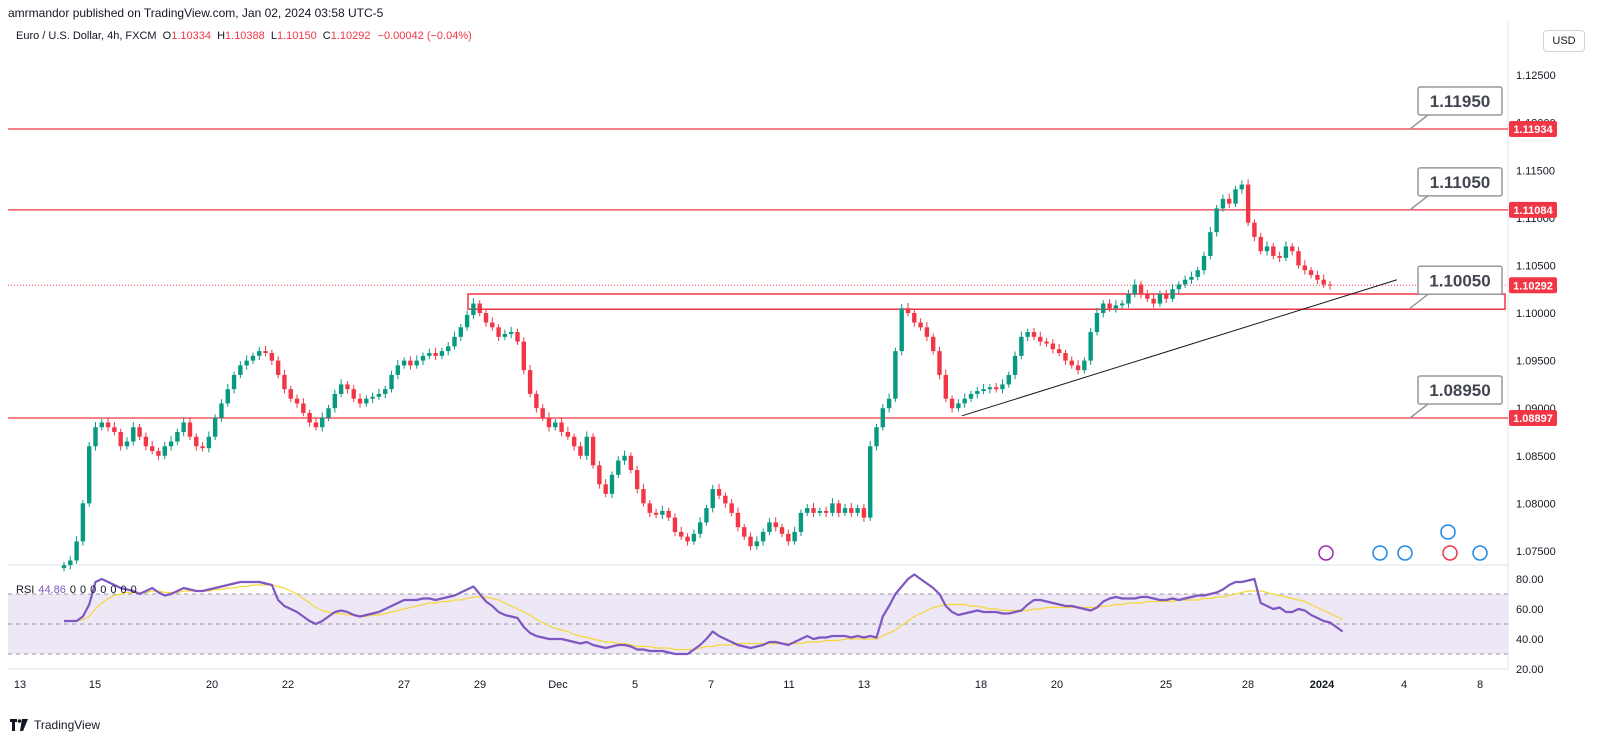 The height and width of the screenshot is (740, 1600). What do you see at coordinates (986, 301) in the screenshot?
I see `support-zone-rectangle` at bounding box center [986, 301].